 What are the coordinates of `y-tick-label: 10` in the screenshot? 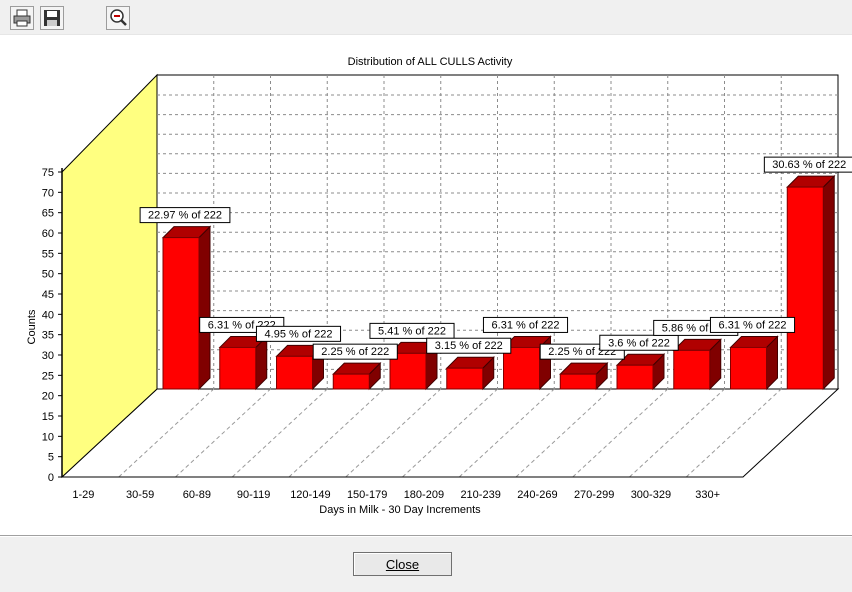 It's located at (48, 437).